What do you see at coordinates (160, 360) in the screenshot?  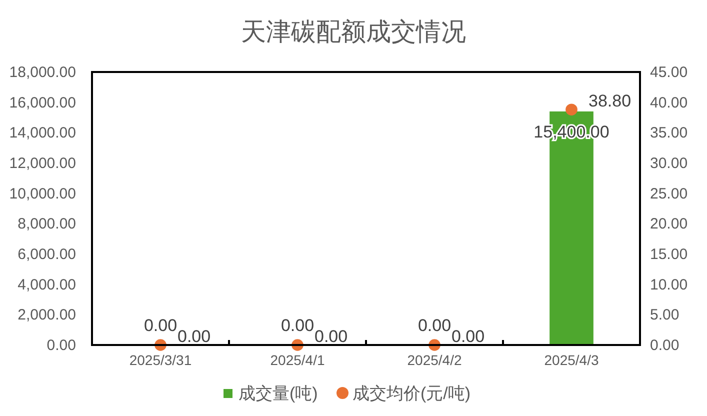 I see `x-tick-label: 2025/3/31` at bounding box center [160, 360].